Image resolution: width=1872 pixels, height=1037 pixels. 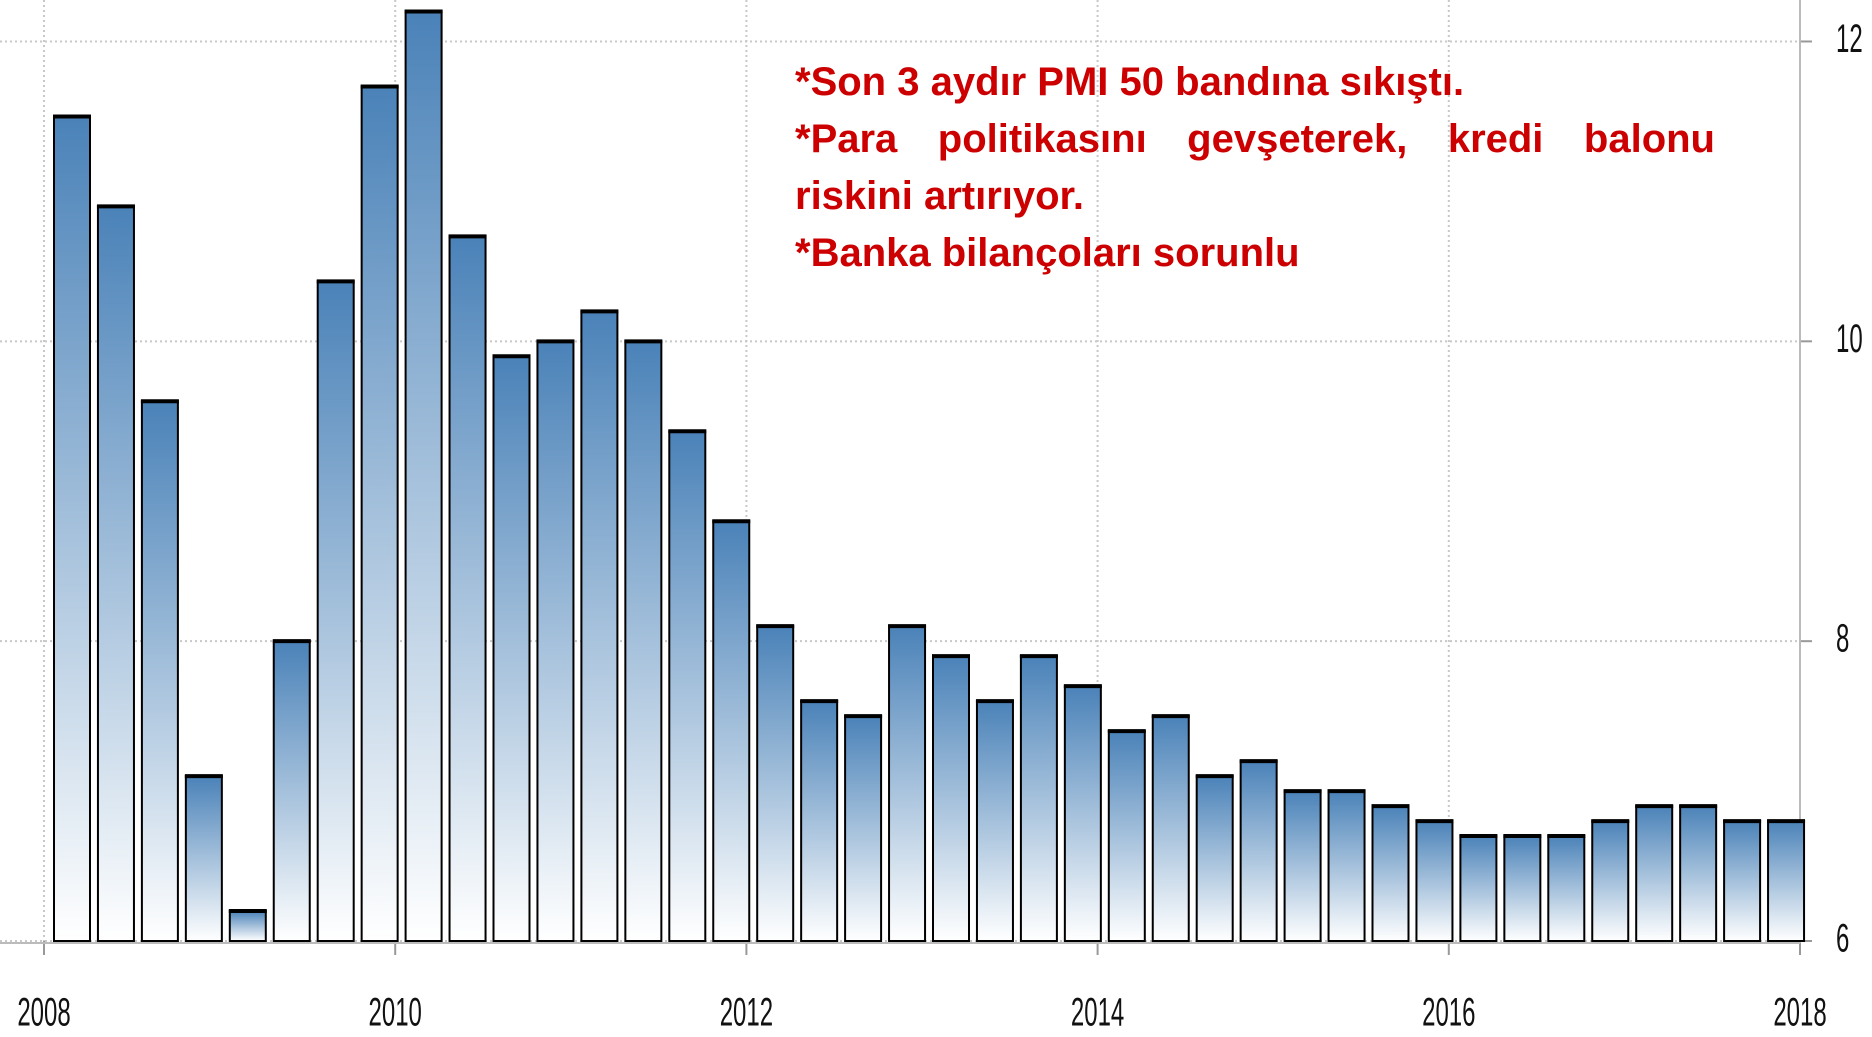 What do you see at coordinates (1849, 38) in the screenshot?
I see `y-tick-label: 12` at bounding box center [1849, 38].